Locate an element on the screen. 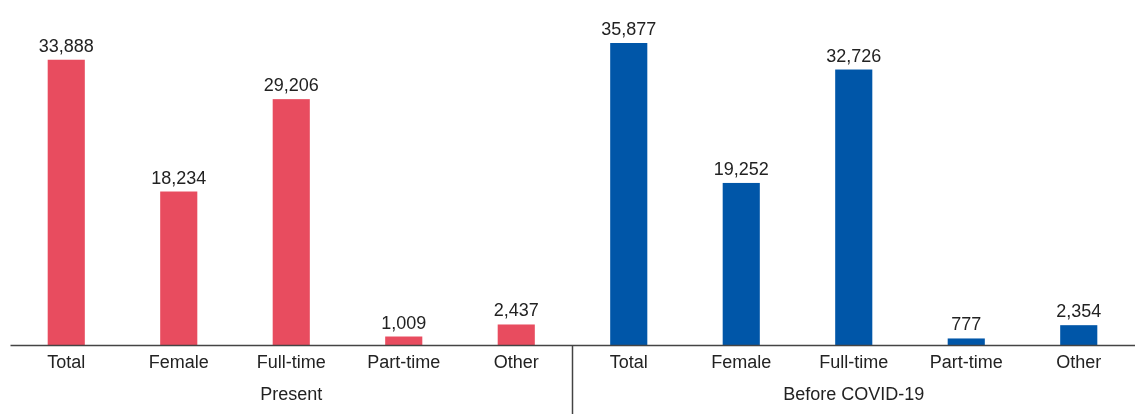  data-label: 32,726 is located at coordinates (854, 55).